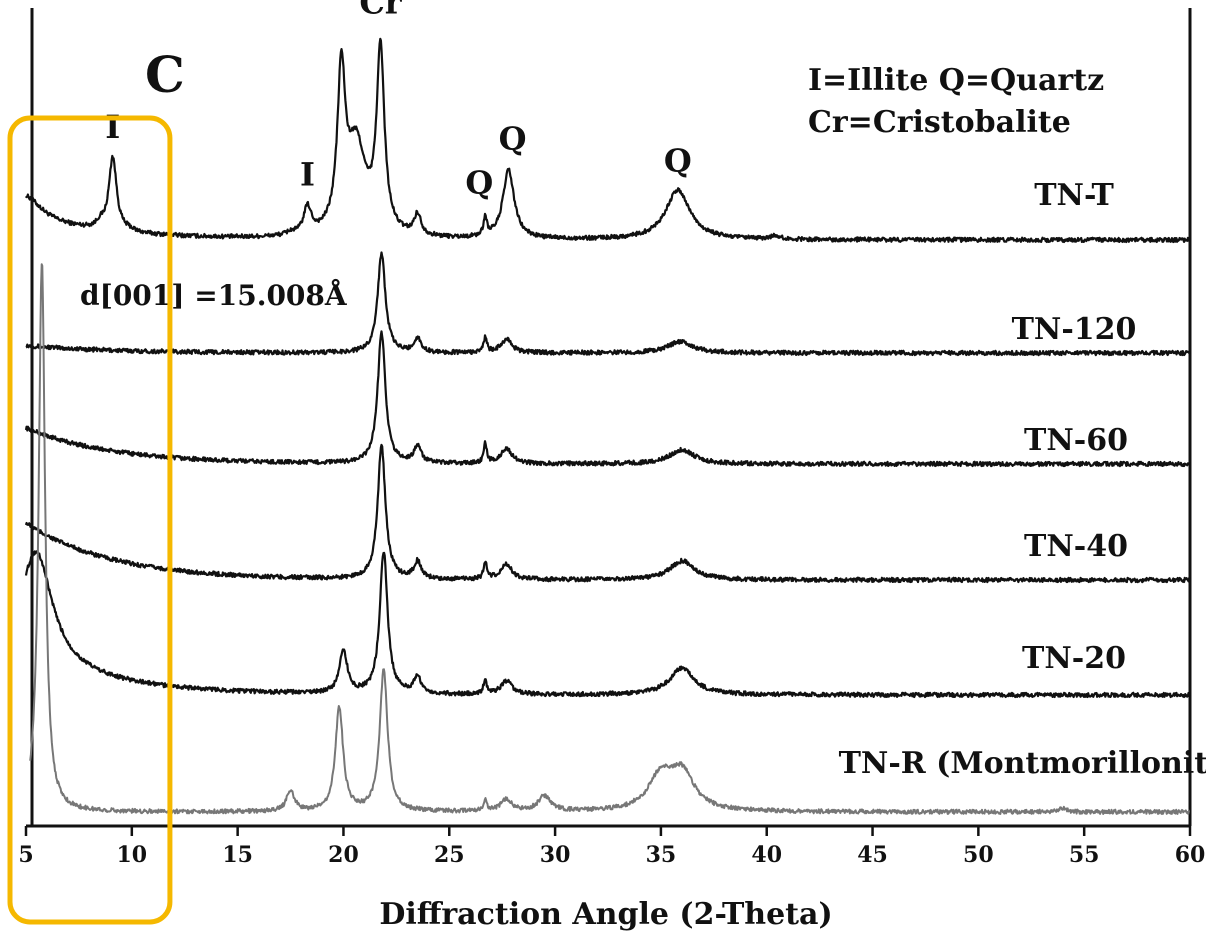 This screenshot has height=932, width=1206. I want to click on legend-line-2: Cr=Cristobalite, so click(939, 122).